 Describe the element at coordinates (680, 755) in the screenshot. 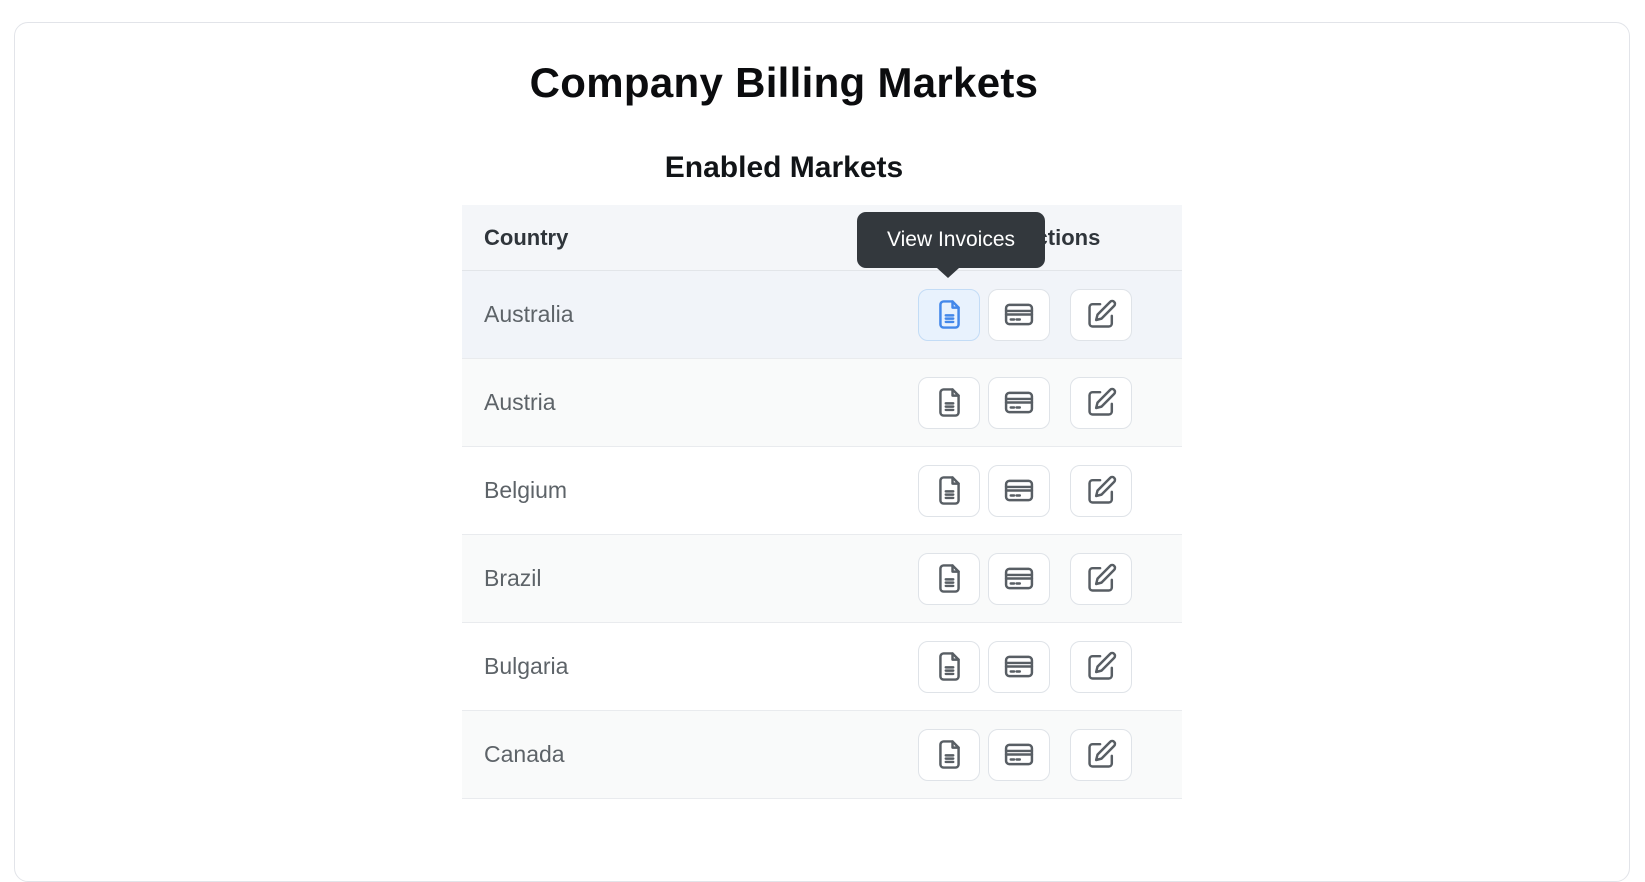

I see `country-cell: Canada` at that location.